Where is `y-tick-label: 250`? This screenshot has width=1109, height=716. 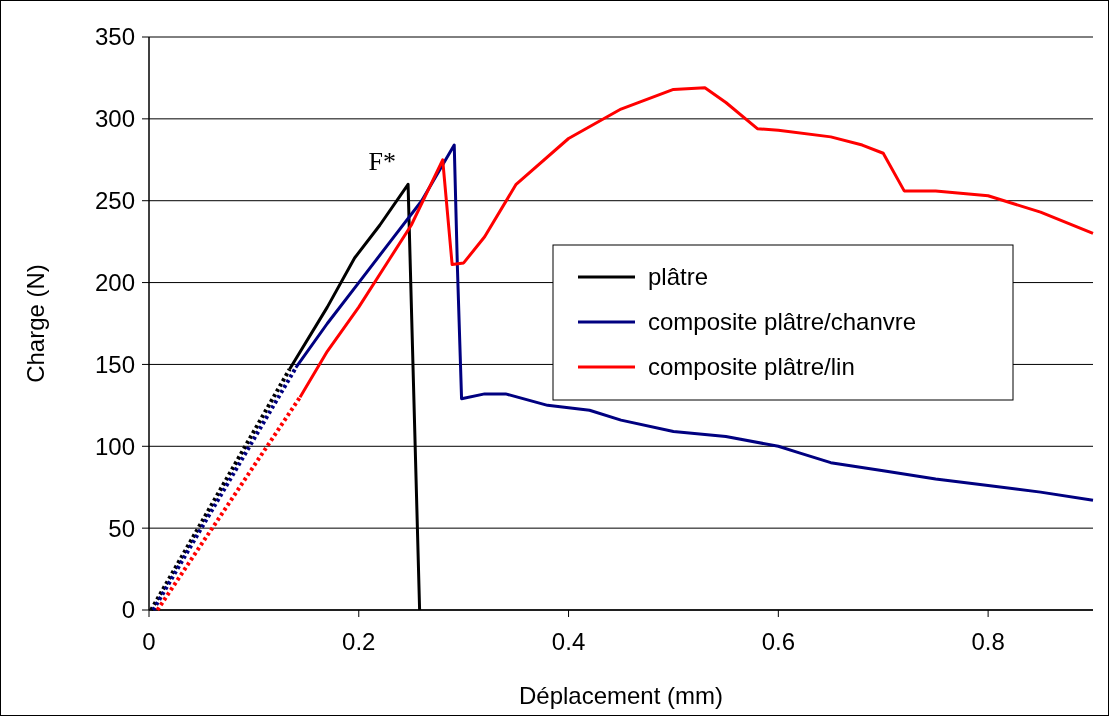
y-tick-label: 250 is located at coordinates (114, 201).